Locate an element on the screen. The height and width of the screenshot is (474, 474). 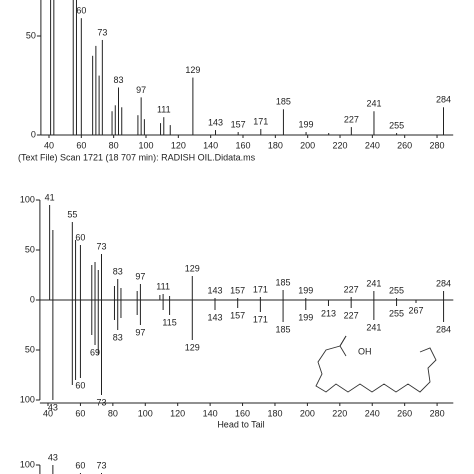
molecule is located at coordinates (376, 364).